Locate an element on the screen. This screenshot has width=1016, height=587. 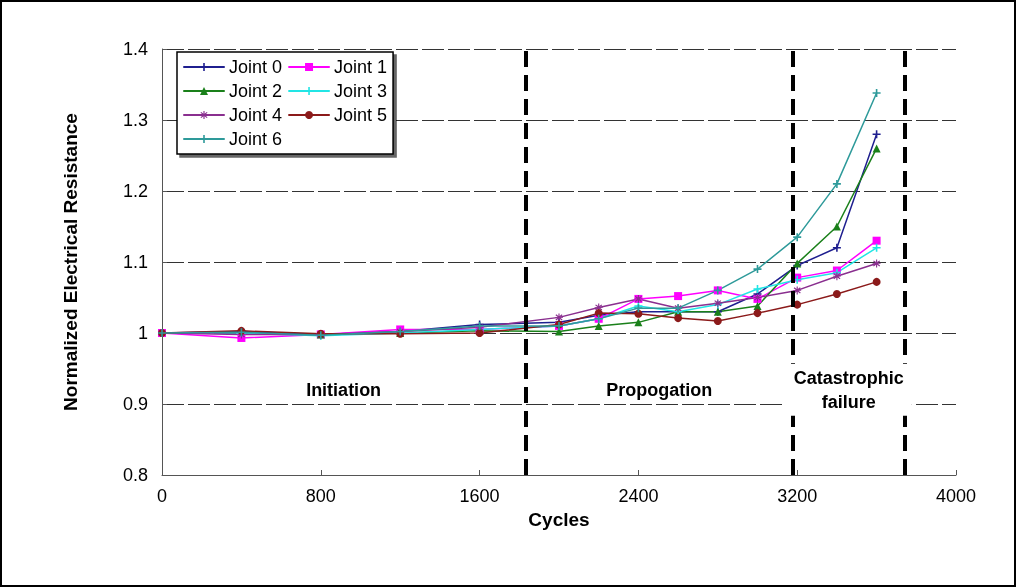
x-tick-label: 4000 is located at coordinates (956, 496).